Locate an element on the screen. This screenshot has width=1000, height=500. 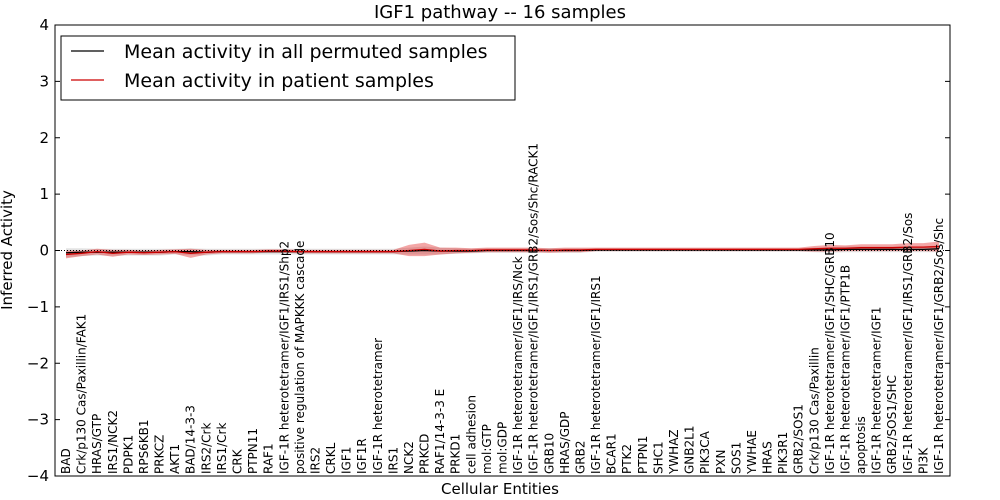
x-category-label: PIK3R1 is located at coordinates (783, 453).